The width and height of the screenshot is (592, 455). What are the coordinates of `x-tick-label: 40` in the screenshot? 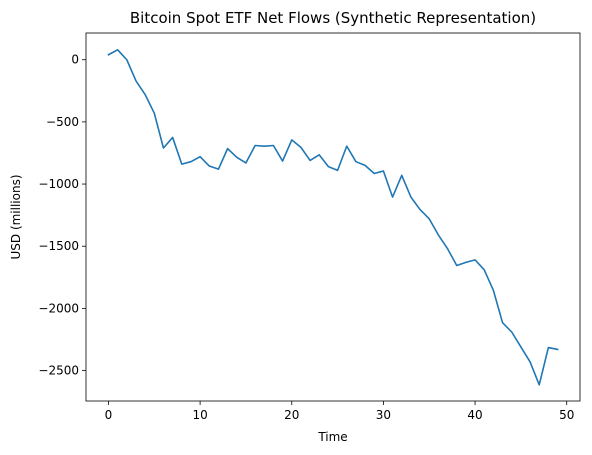 It's located at (474, 415).